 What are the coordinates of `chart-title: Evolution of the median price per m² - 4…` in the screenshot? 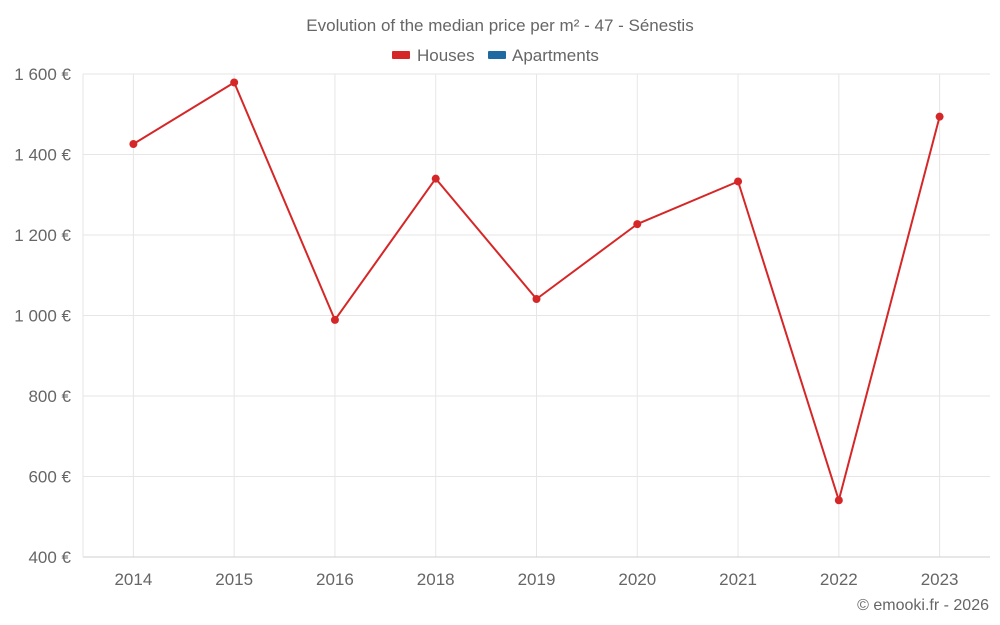 It's located at (499, 25).